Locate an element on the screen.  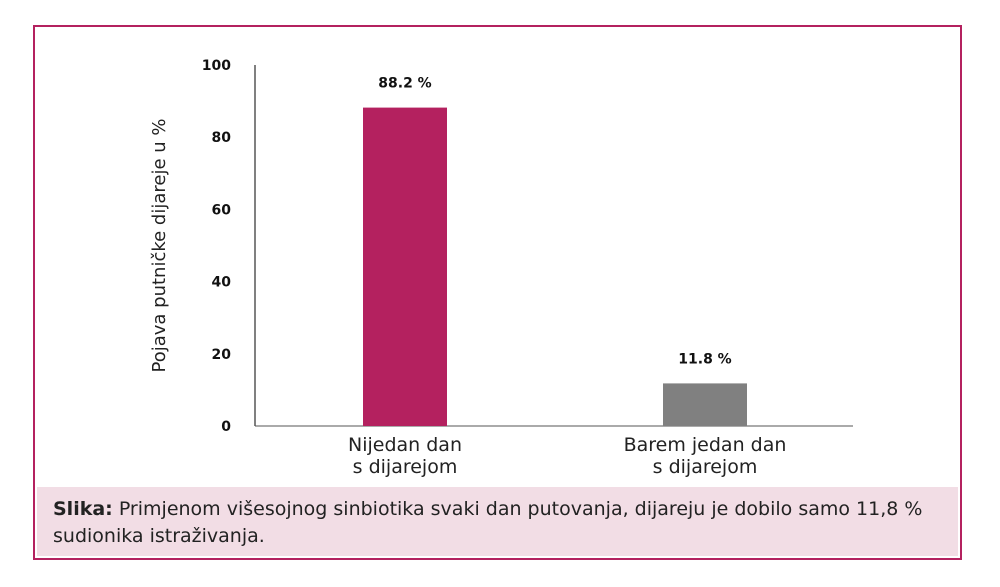
bar-value-label: 11.8 % is located at coordinates (704, 359).